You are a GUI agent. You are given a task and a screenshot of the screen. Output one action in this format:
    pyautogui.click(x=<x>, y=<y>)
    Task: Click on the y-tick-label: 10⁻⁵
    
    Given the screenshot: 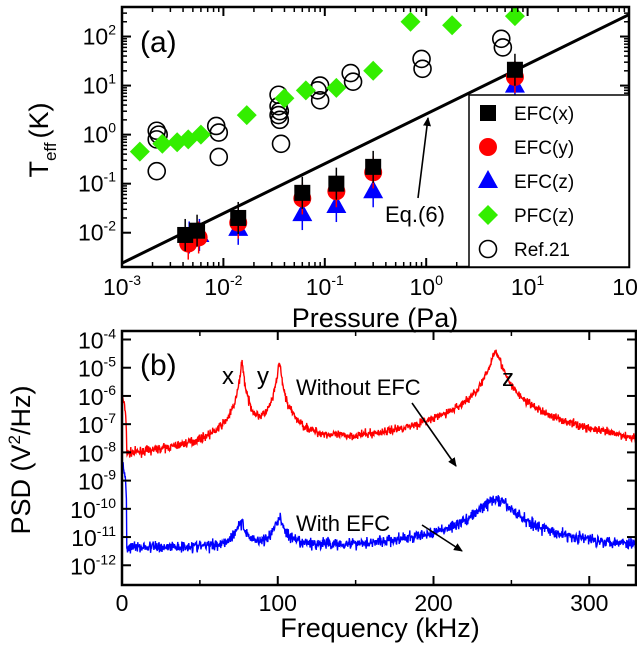 What is the action you would take?
    pyautogui.click(x=97, y=368)
    